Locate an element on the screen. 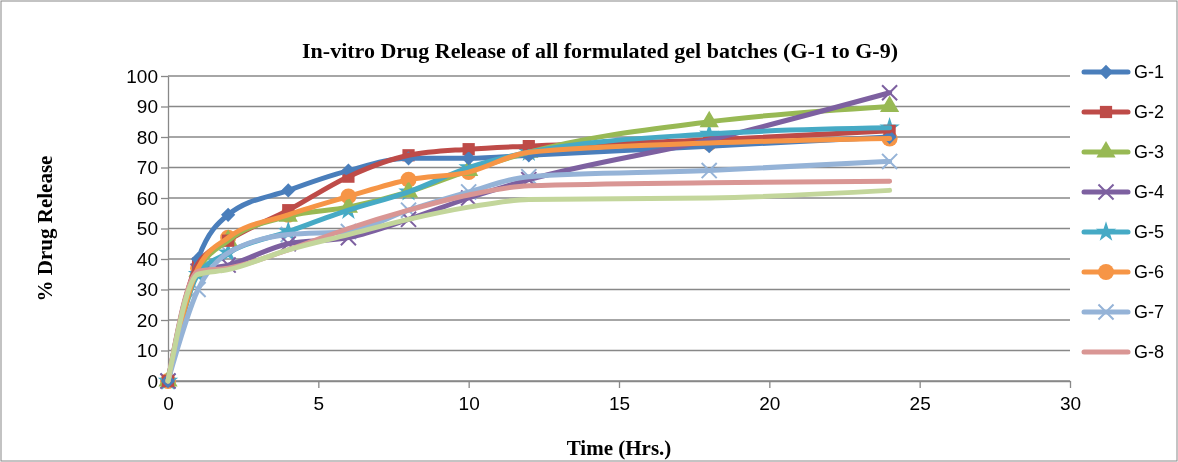  legend-label: G-4 is located at coordinates (1149, 192).